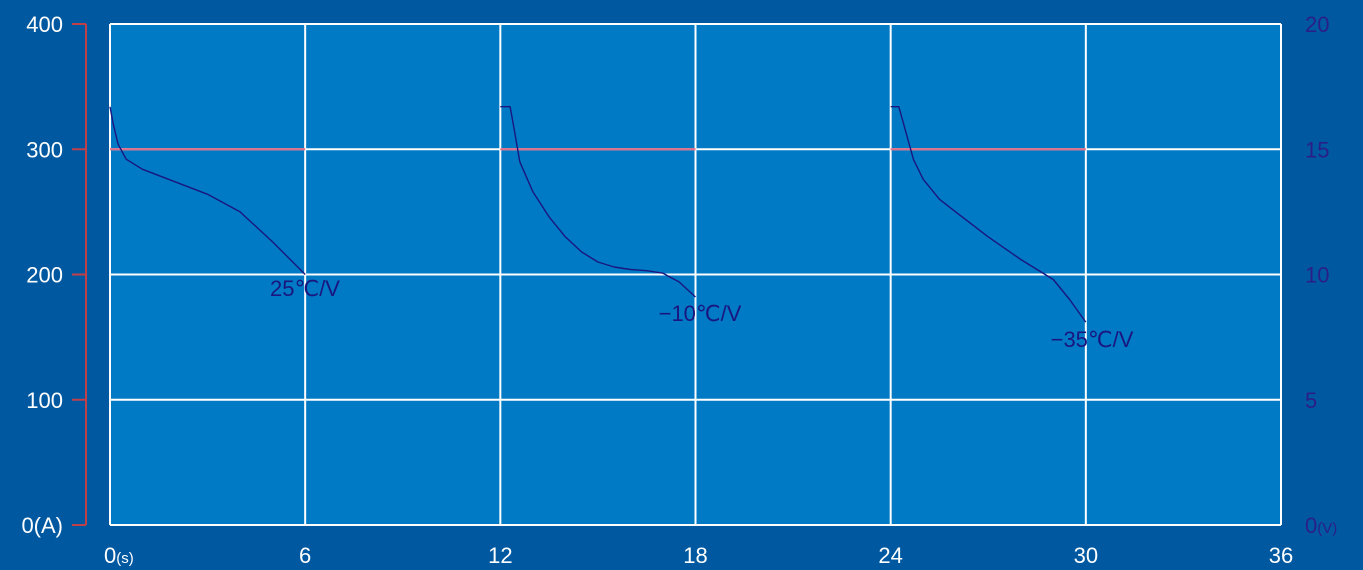  What do you see at coordinates (695, 555) in the screenshot?
I see `x-tick-label-3: 18` at bounding box center [695, 555].